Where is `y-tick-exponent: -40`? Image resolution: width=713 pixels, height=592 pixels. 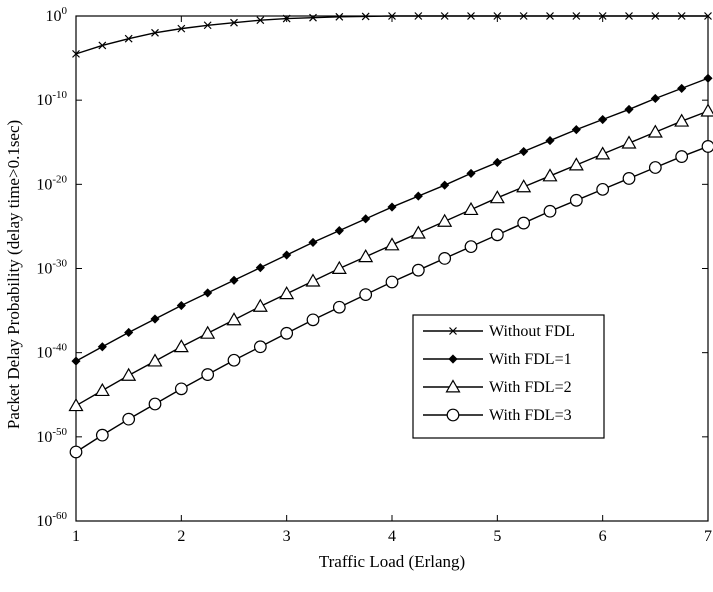 y-tick-exponent: -40 is located at coordinates (59, 348).